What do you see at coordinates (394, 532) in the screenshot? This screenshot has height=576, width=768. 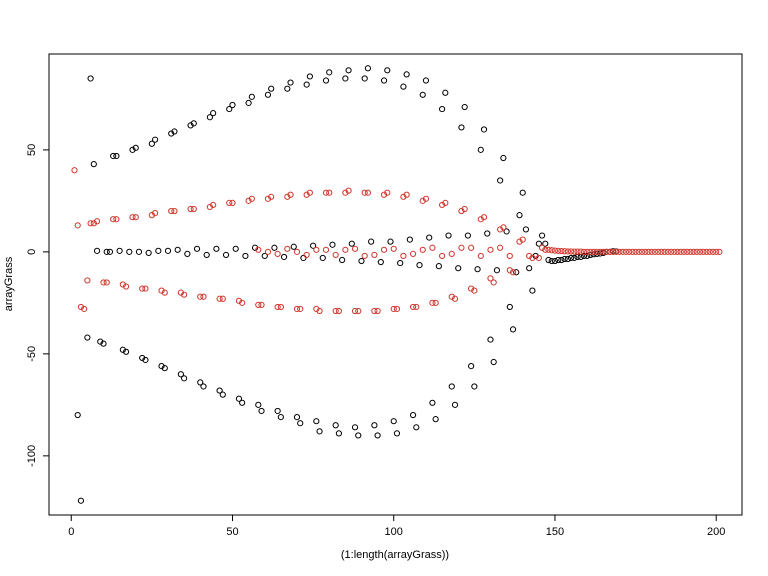 I see `x-tick-label: 100` at bounding box center [394, 532].